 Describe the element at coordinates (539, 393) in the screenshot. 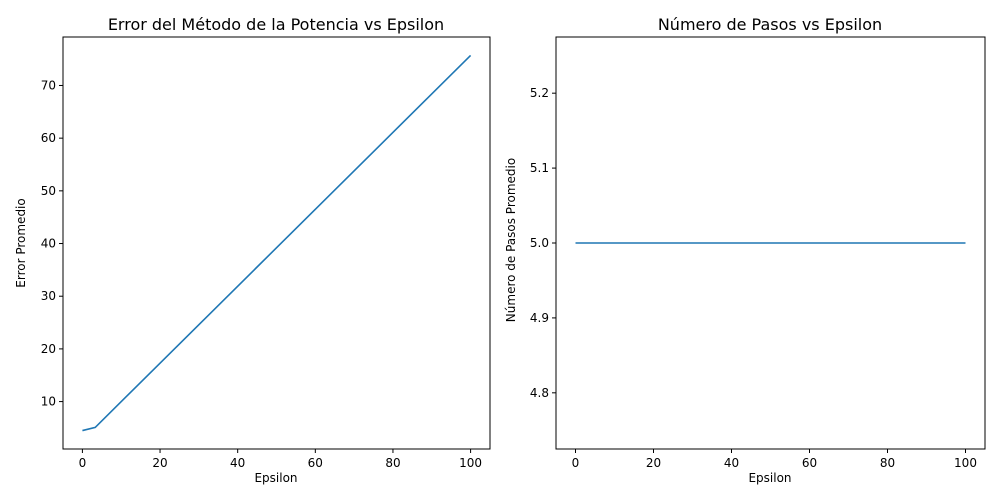

I see `right-y-tick-label: 4.8` at that location.